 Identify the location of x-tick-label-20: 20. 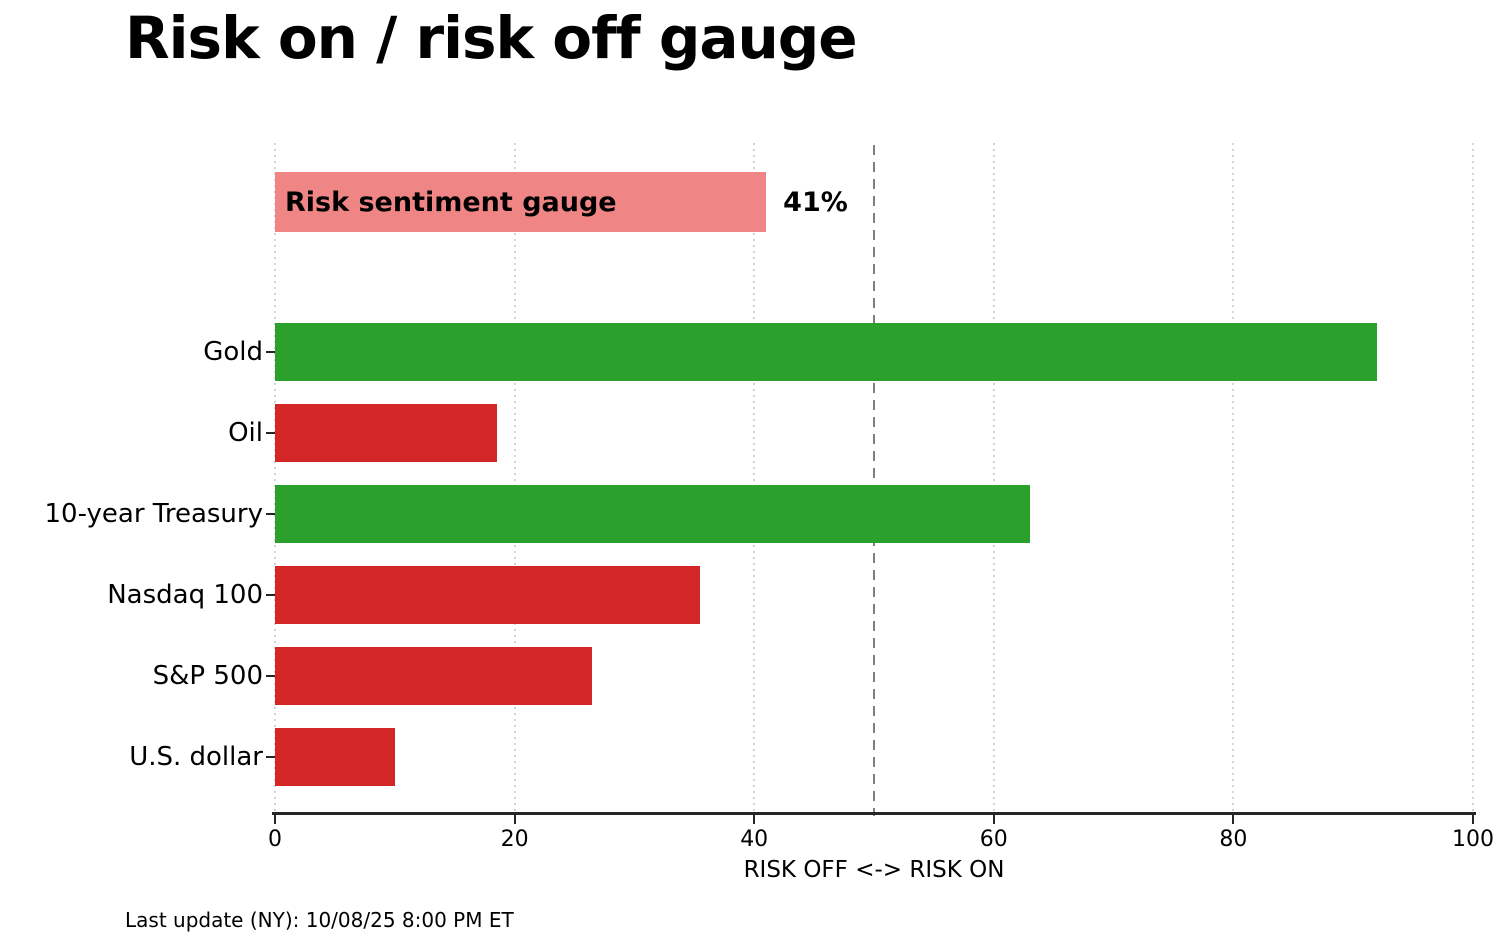
(514, 839).